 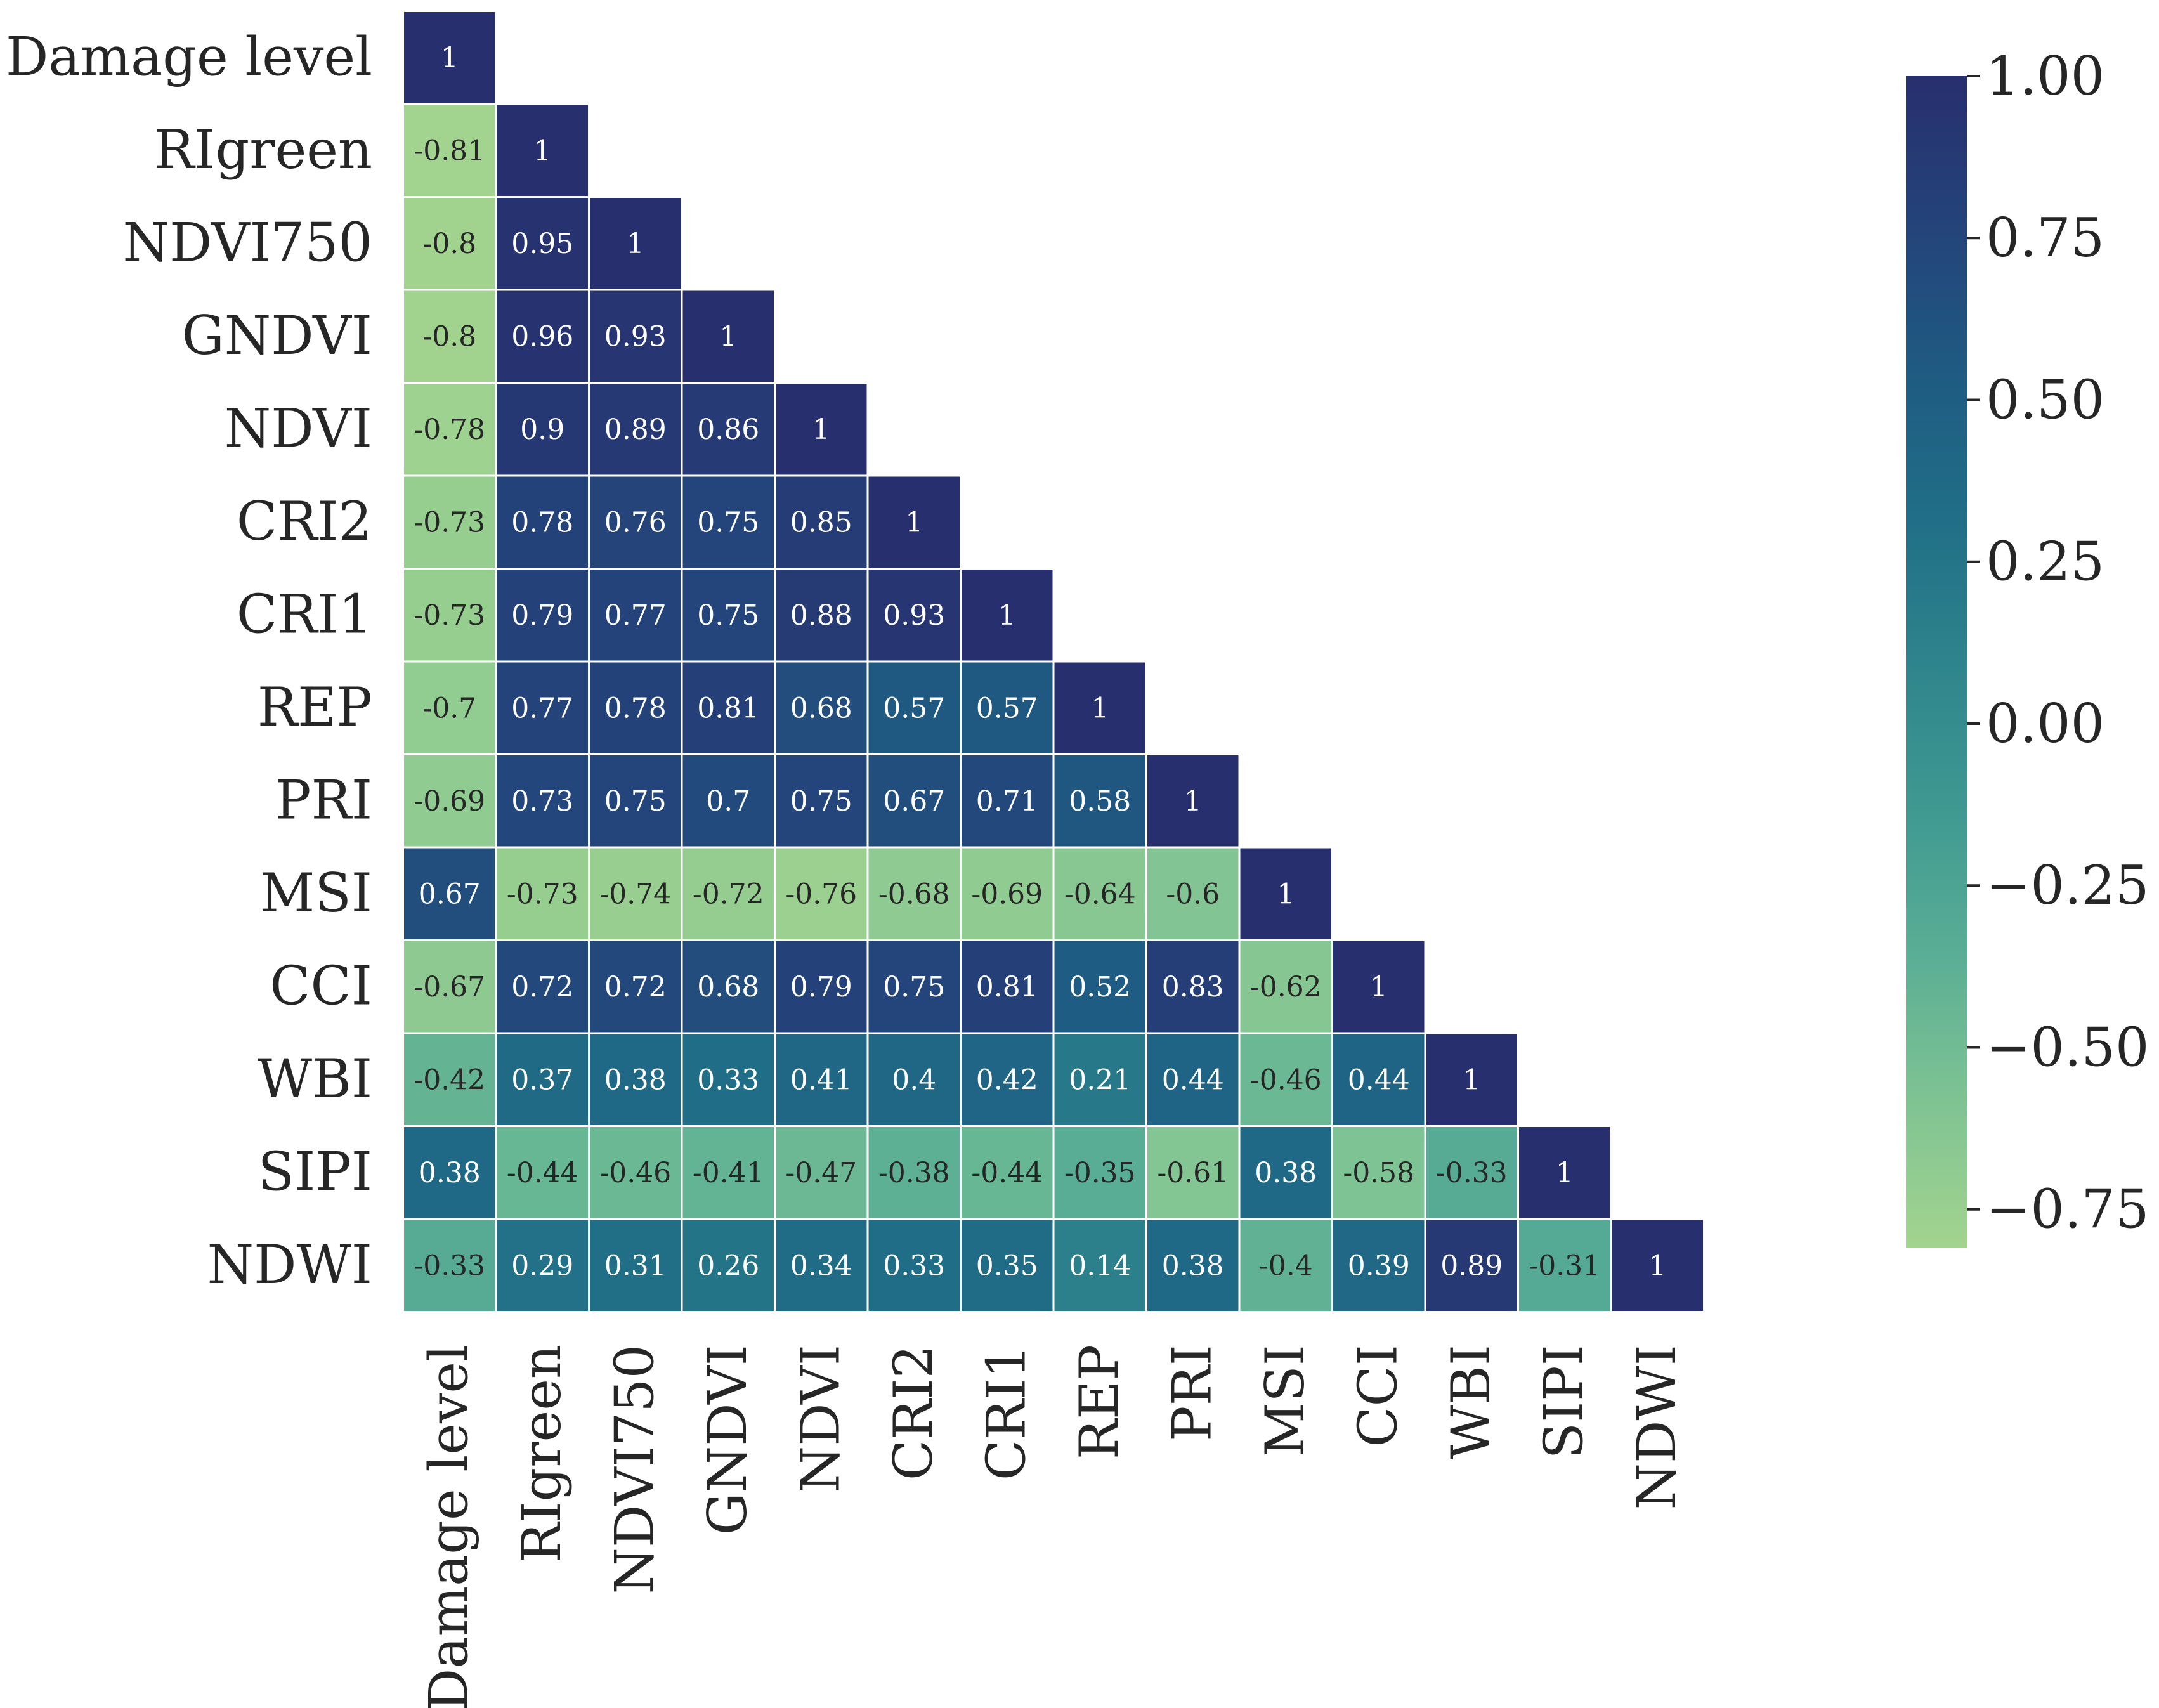 I want to click on cell-value-label: -0.31, so click(x=1564, y=1265).